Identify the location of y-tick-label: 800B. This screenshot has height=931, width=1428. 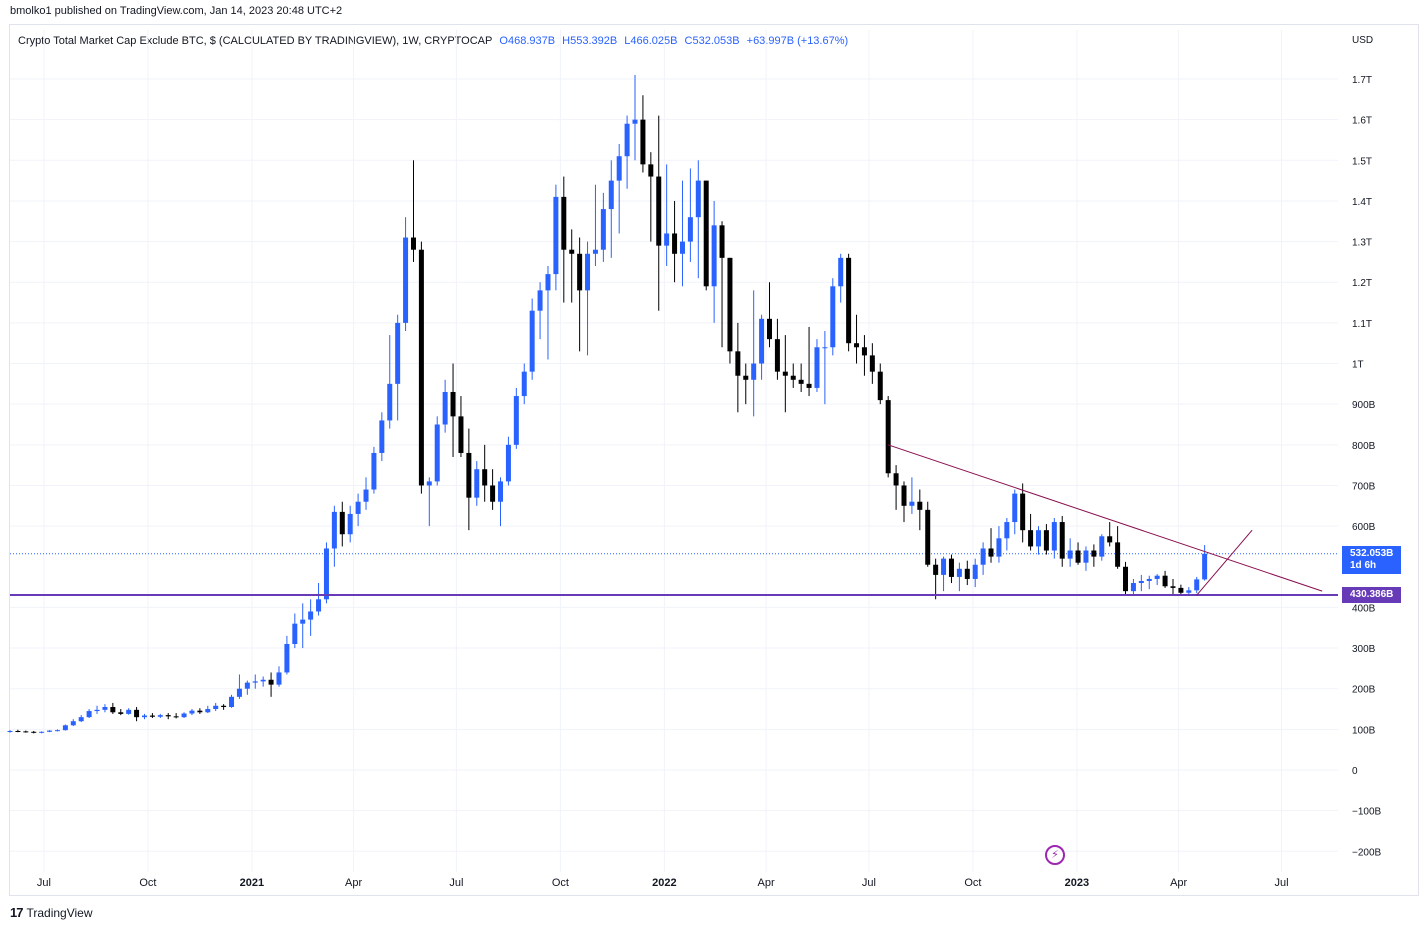
(1364, 446).